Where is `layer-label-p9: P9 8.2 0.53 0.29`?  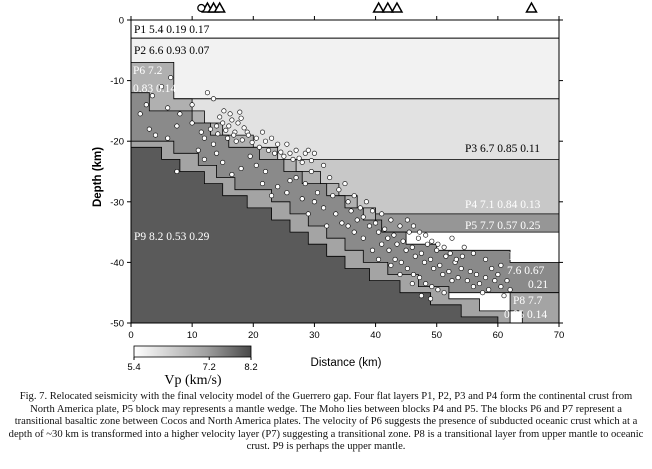 layer-label-p9: P9 8.2 0.53 0.29 is located at coordinates (172, 237).